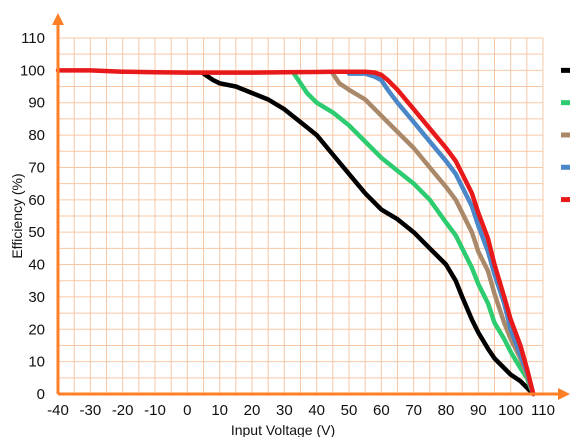 The width and height of the screenshot is (570, 437). What do you see at coordinates (36, 167) in the screenshot?
I see `y-tick-label: 70` at bounding box center [36, 167].